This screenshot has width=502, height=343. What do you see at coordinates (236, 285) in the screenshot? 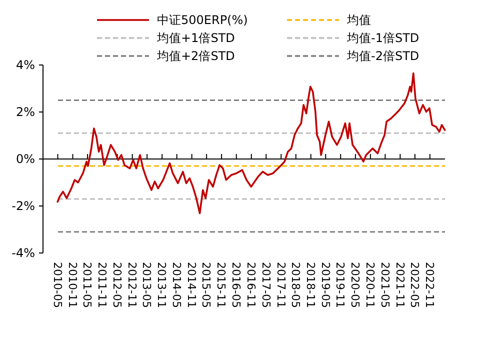
I see `x-tick-label: 2016-05` at bounding box center [236, 285].